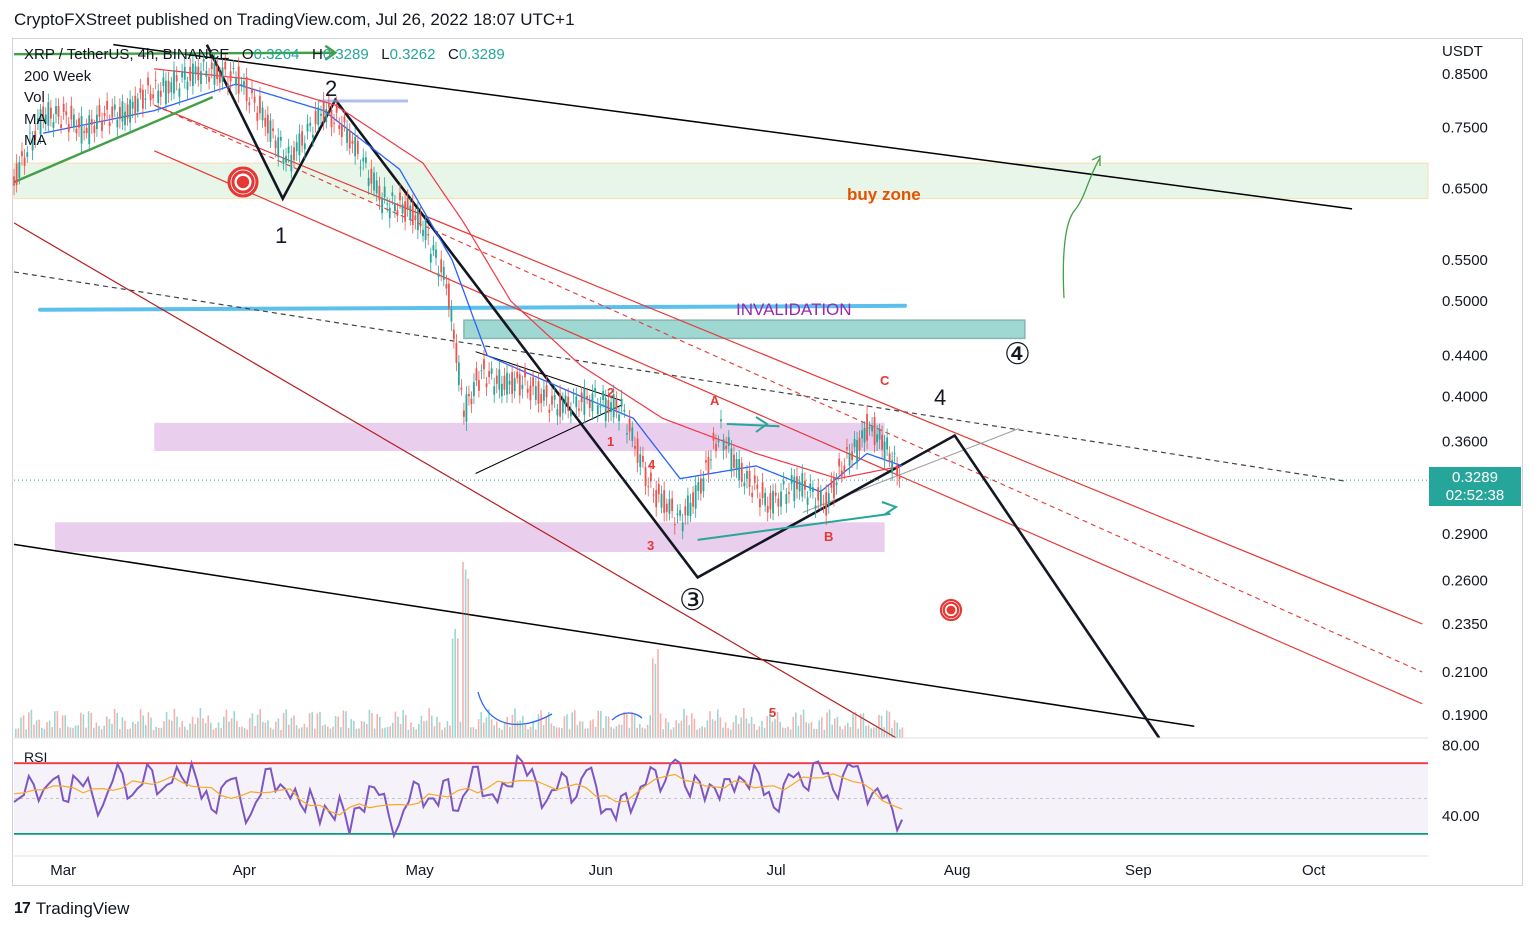 The image size is (1536, 931). I want to click on indicator-ma-1: MA, so click(35, 119).